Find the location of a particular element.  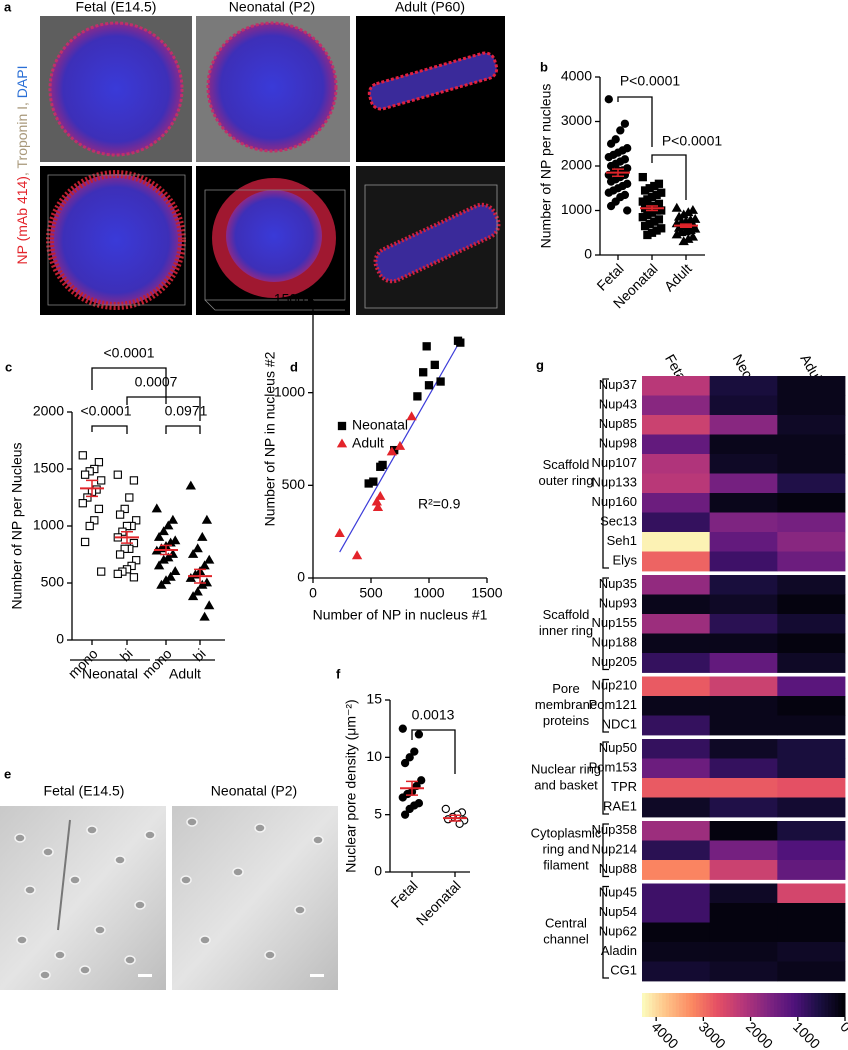

row-label: Nup85 is located at coordinates (618, 423).